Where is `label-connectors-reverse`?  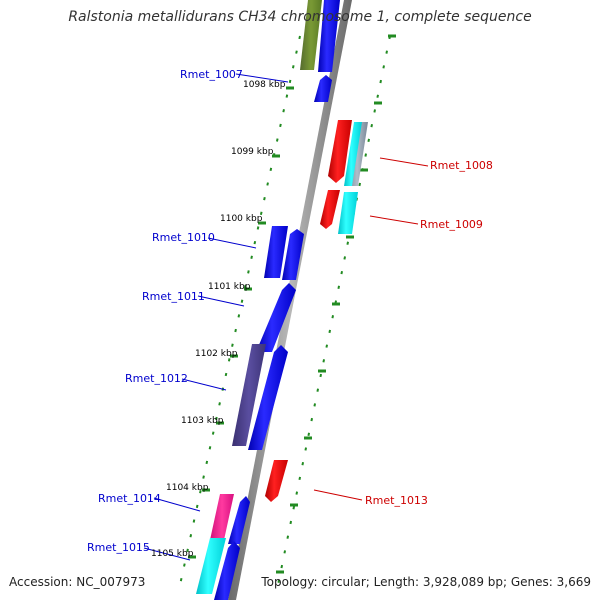 label-connectors-reverse is located at coordinates (371, 329).